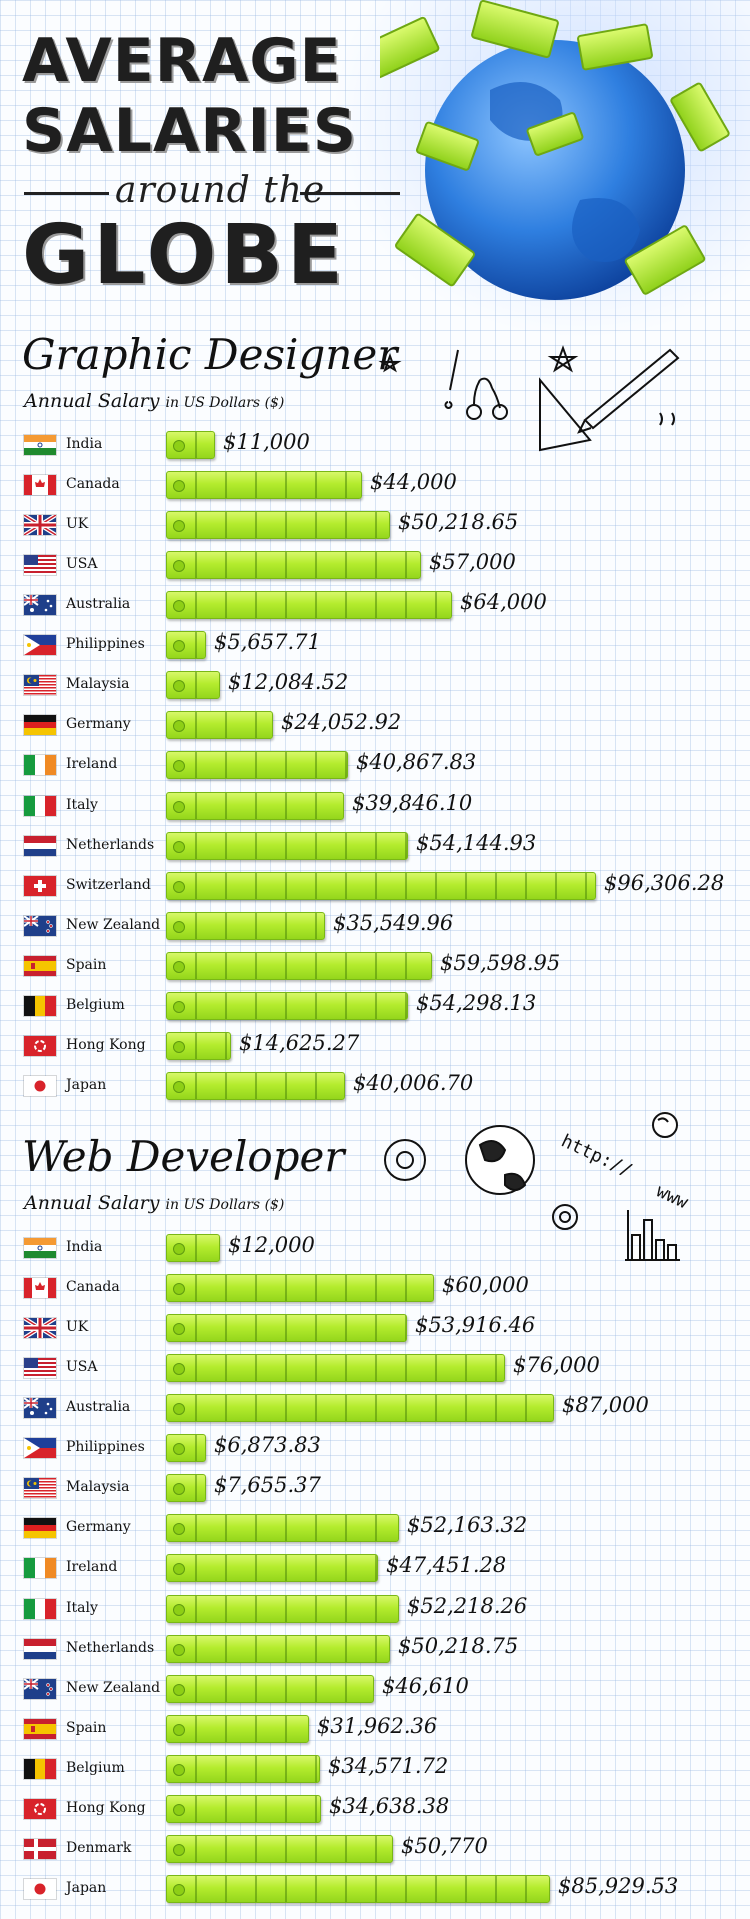 This screenshot has width=750, height=1919. I want to click on globe-illustration, so click(555, 150).